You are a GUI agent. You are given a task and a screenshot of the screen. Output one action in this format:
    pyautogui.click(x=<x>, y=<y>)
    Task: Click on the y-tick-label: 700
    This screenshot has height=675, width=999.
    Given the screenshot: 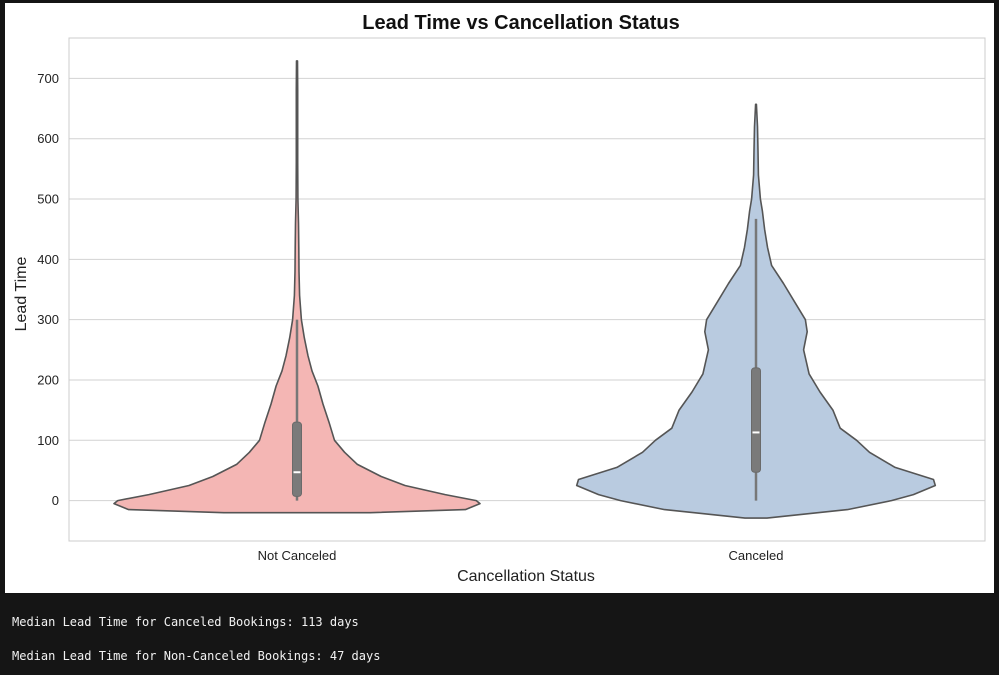 What is the action you would take?
    pyautogui.click(x=48, y=78)
    